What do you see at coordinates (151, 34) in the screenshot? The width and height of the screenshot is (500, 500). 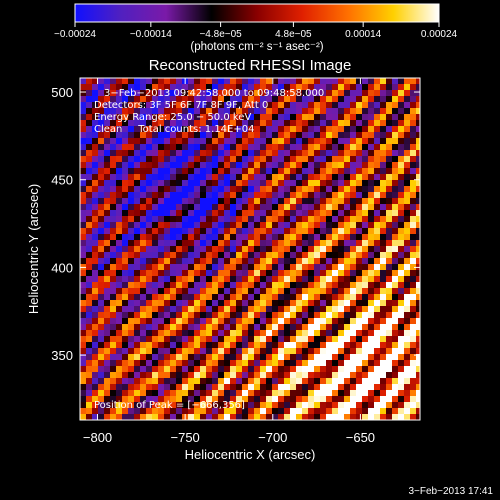 I see `colorbar-tick-label: −0.00014` at bounding box center [151, 34].